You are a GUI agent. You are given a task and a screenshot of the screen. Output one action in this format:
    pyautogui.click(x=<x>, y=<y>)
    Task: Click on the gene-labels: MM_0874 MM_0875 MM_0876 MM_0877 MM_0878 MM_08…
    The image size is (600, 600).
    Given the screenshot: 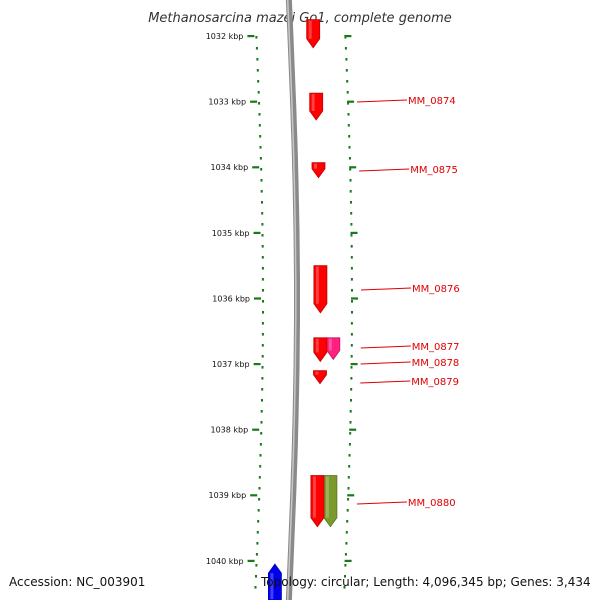 What is the action you would take?
    pyautogui.click(x=434, y=302)
    